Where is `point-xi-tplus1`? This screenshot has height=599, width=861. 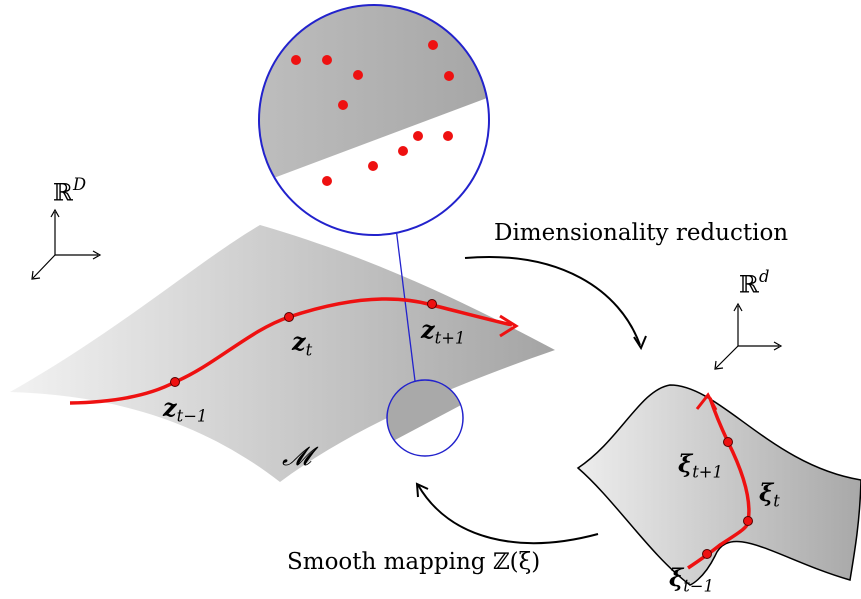
point-xi-tplus1 is located at coordinates (728, 442).